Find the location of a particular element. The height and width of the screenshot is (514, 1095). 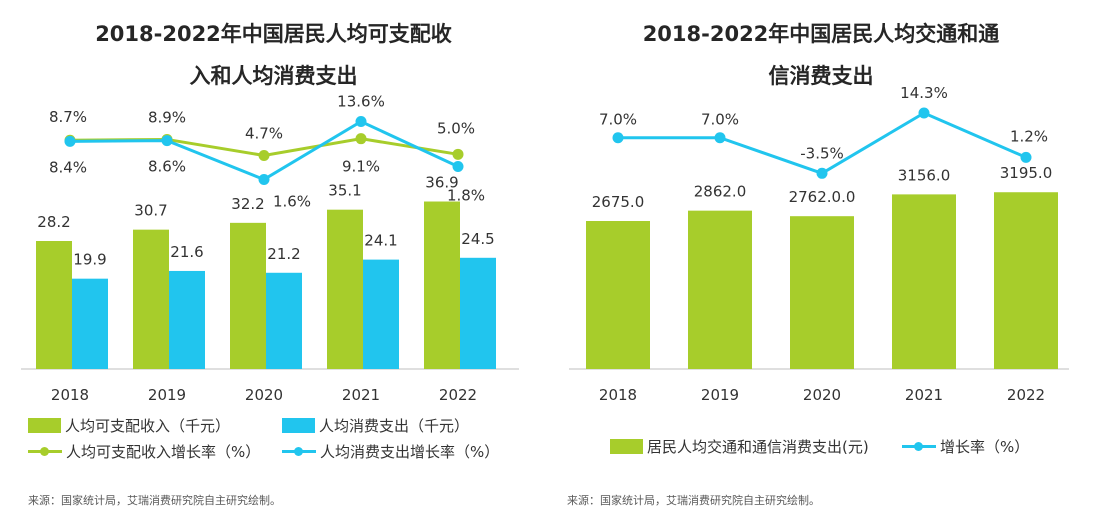

bar-secondary-2019 is located at coordinates (187, 319).